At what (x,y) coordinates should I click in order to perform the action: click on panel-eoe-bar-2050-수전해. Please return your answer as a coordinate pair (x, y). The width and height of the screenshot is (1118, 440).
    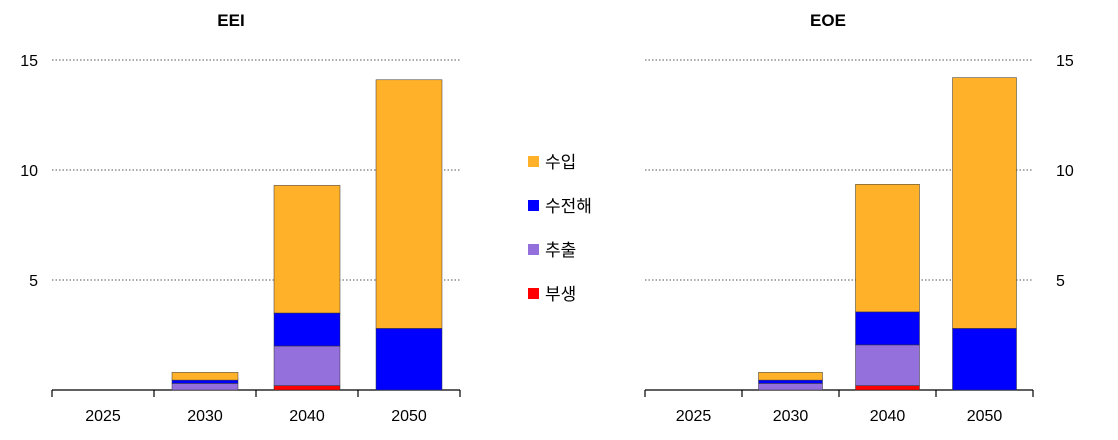
    Looking at the image, I should click on (984, 359).